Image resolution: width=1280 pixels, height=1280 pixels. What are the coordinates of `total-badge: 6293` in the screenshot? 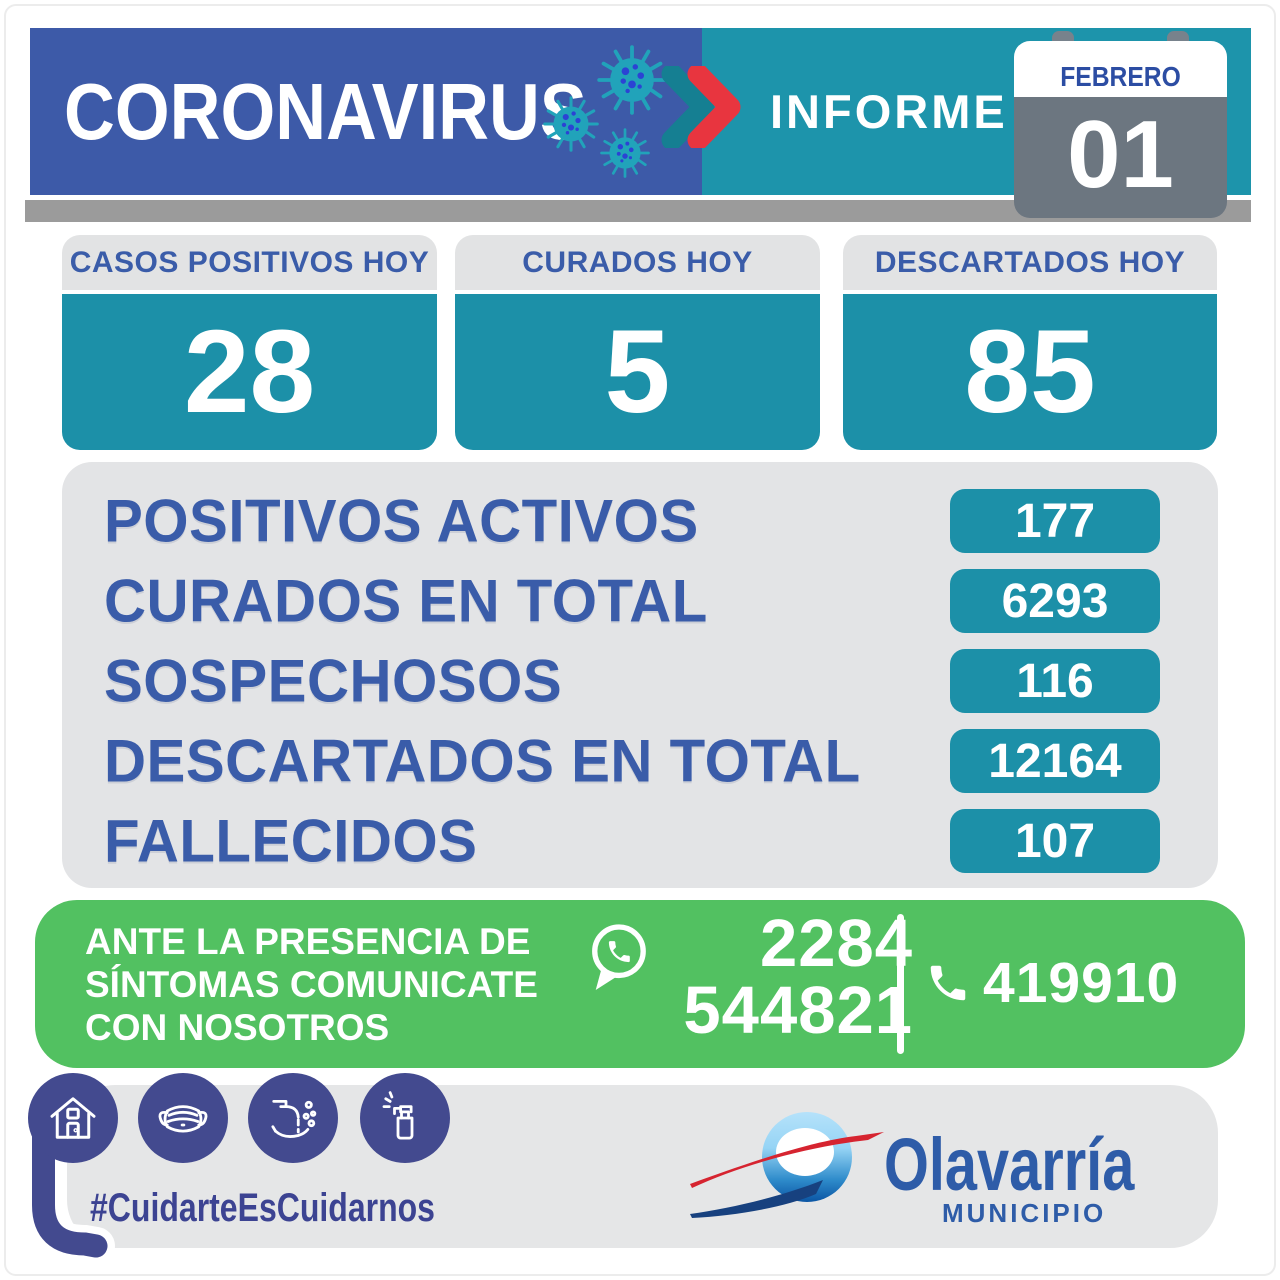 It's located at (1055, 601).